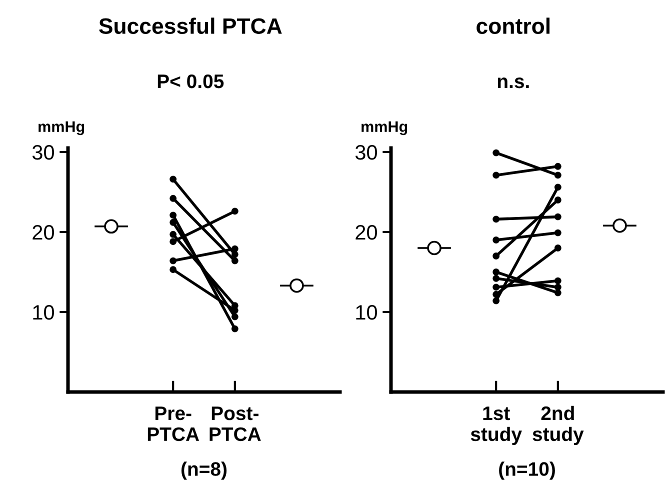  Describe the element at coordinates (496, 425) in the screenshot. I see `x-tick-label: 1st study` at that location.